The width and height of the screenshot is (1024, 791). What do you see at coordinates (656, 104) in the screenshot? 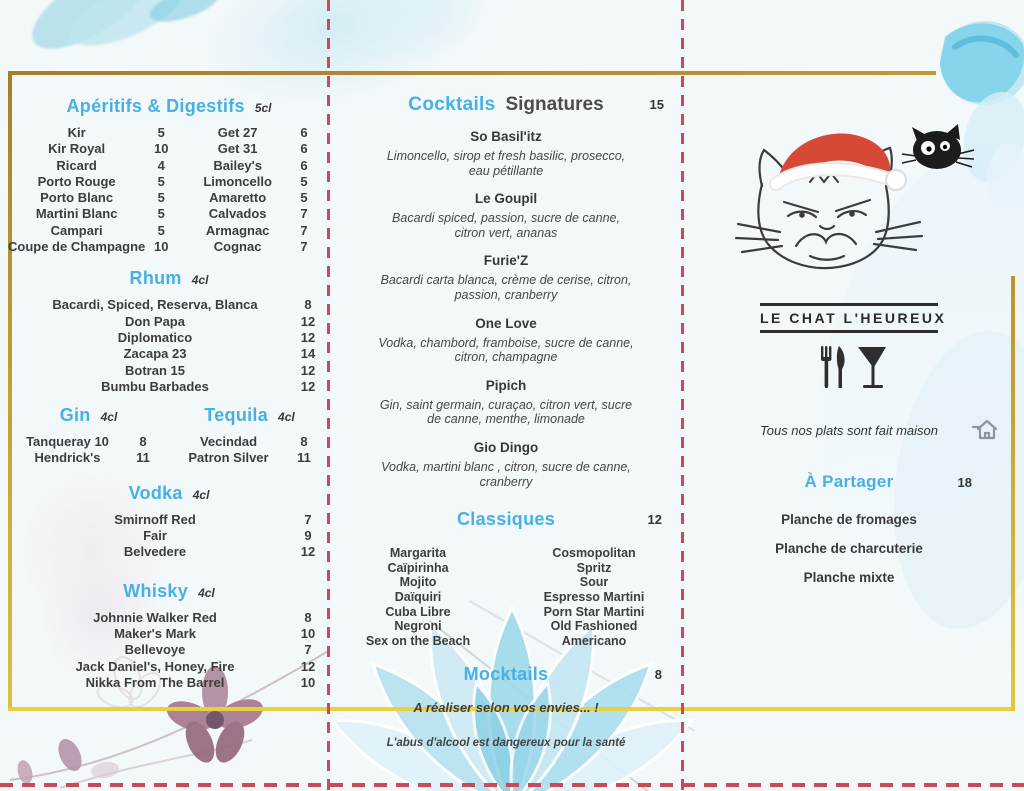
I see `section-price: 15` at bounding box center [656, 104].